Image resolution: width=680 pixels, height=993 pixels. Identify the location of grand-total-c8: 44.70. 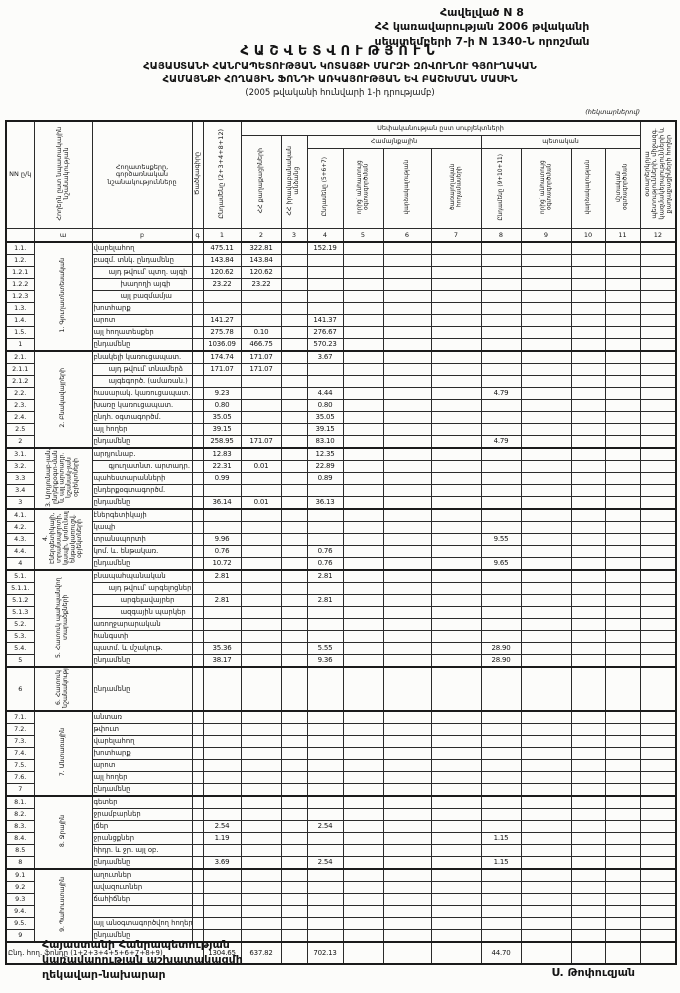
(501, 952).